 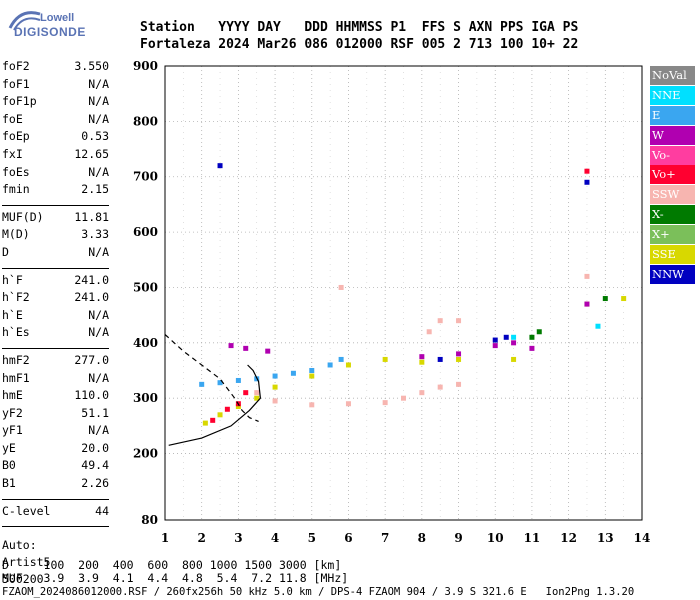 What do you see at coordinates (55, 414) in the screenshot?
I see `param-row: yF2 51.1` at bounding box center [55, 414].